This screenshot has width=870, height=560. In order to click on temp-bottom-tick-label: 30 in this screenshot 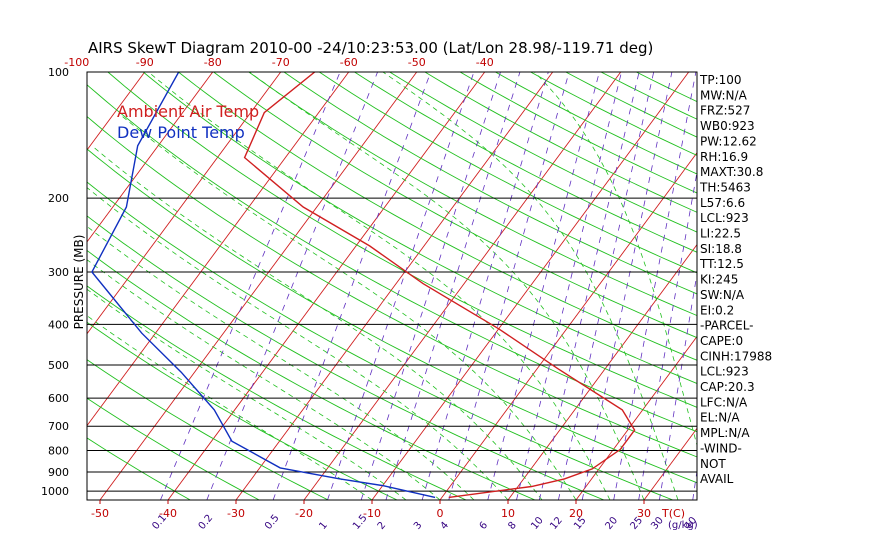, I will do `click(644, 513)`.